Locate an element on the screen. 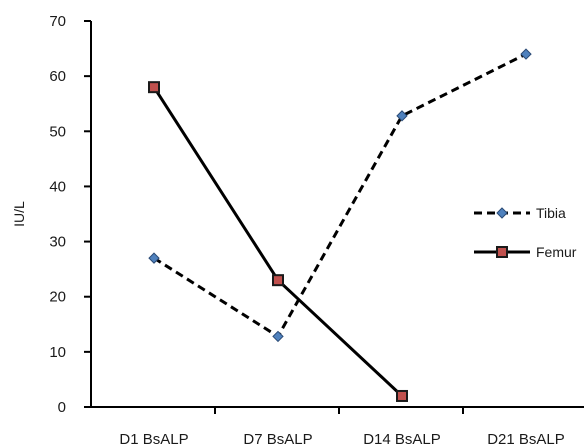 This screenshot has height=448, width=584. y-tick-label: 70 is located at coordinates (57, 21).